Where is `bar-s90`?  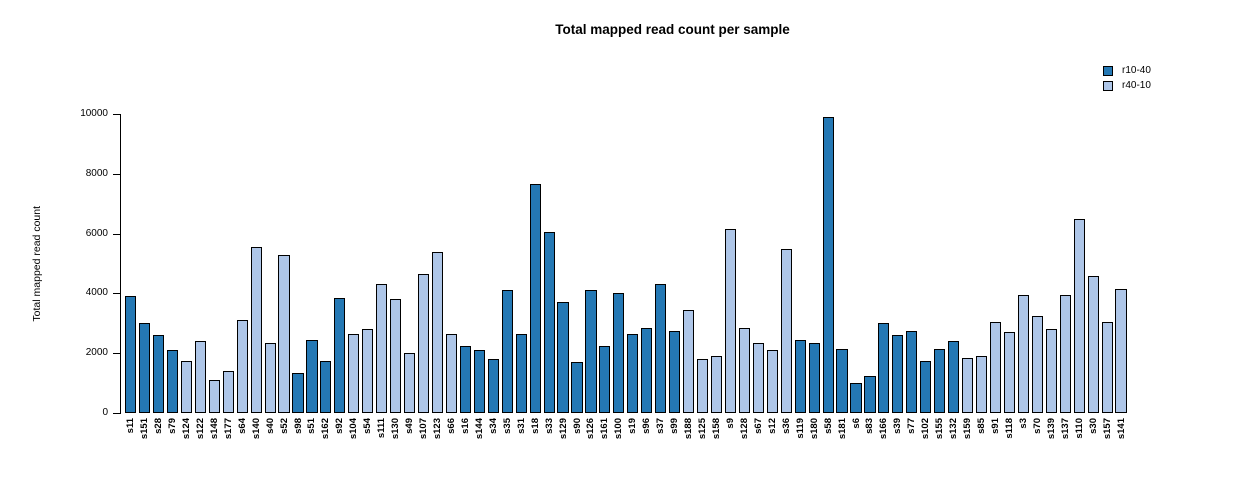 bar-s90 is located at coordinates (577, 387).